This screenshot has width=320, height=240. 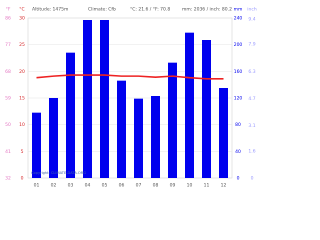 What do you see at coordinates (156, 186) in the screenshot?
I see `x-tick-label: 08` at bounding box center [156, 186].